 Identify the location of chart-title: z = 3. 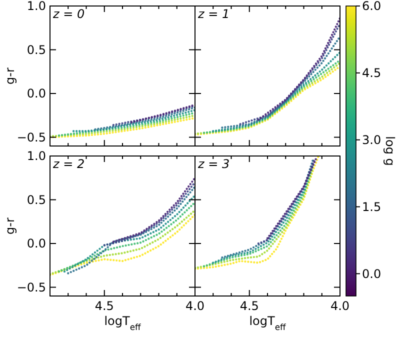
(213, 164).